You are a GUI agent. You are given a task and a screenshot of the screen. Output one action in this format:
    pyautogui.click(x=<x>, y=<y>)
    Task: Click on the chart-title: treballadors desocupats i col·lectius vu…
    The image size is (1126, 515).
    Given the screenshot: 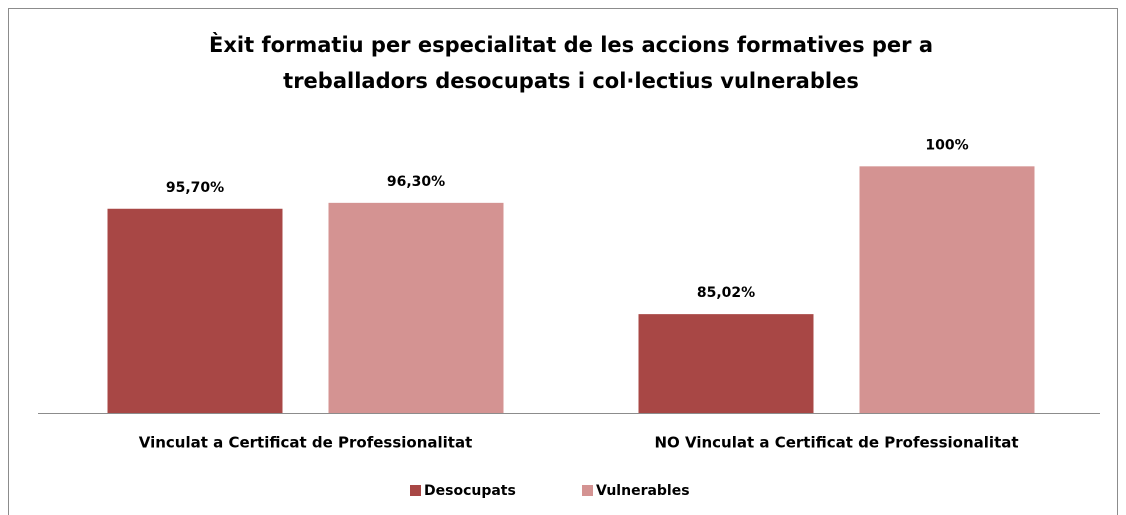 What is the action you would take?
    pyautogui.click(x=571, y=81)
    